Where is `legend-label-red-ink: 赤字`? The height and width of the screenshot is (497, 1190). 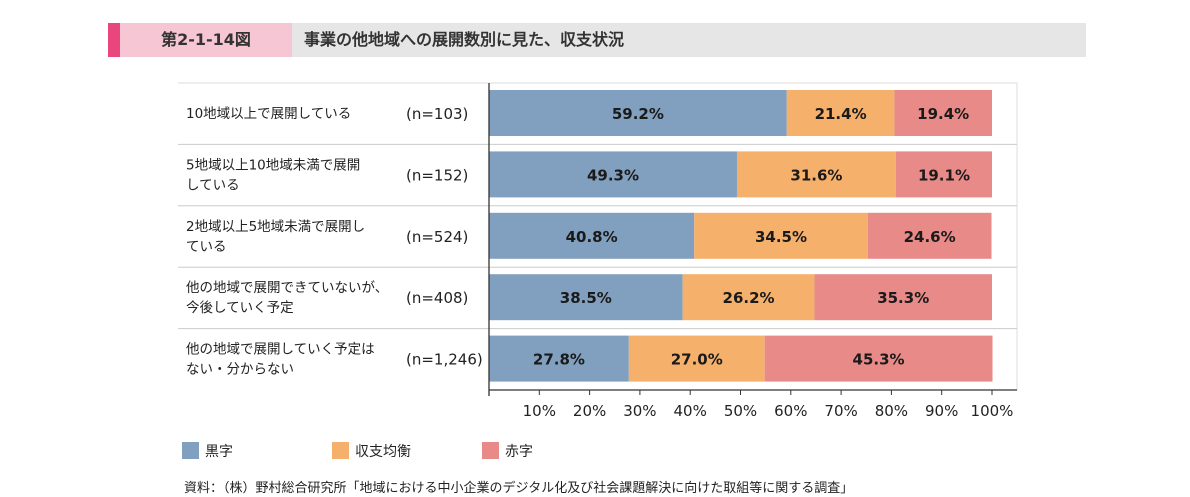 legend-label-red-ink: 赤字 is located at coordinates (519, 452).